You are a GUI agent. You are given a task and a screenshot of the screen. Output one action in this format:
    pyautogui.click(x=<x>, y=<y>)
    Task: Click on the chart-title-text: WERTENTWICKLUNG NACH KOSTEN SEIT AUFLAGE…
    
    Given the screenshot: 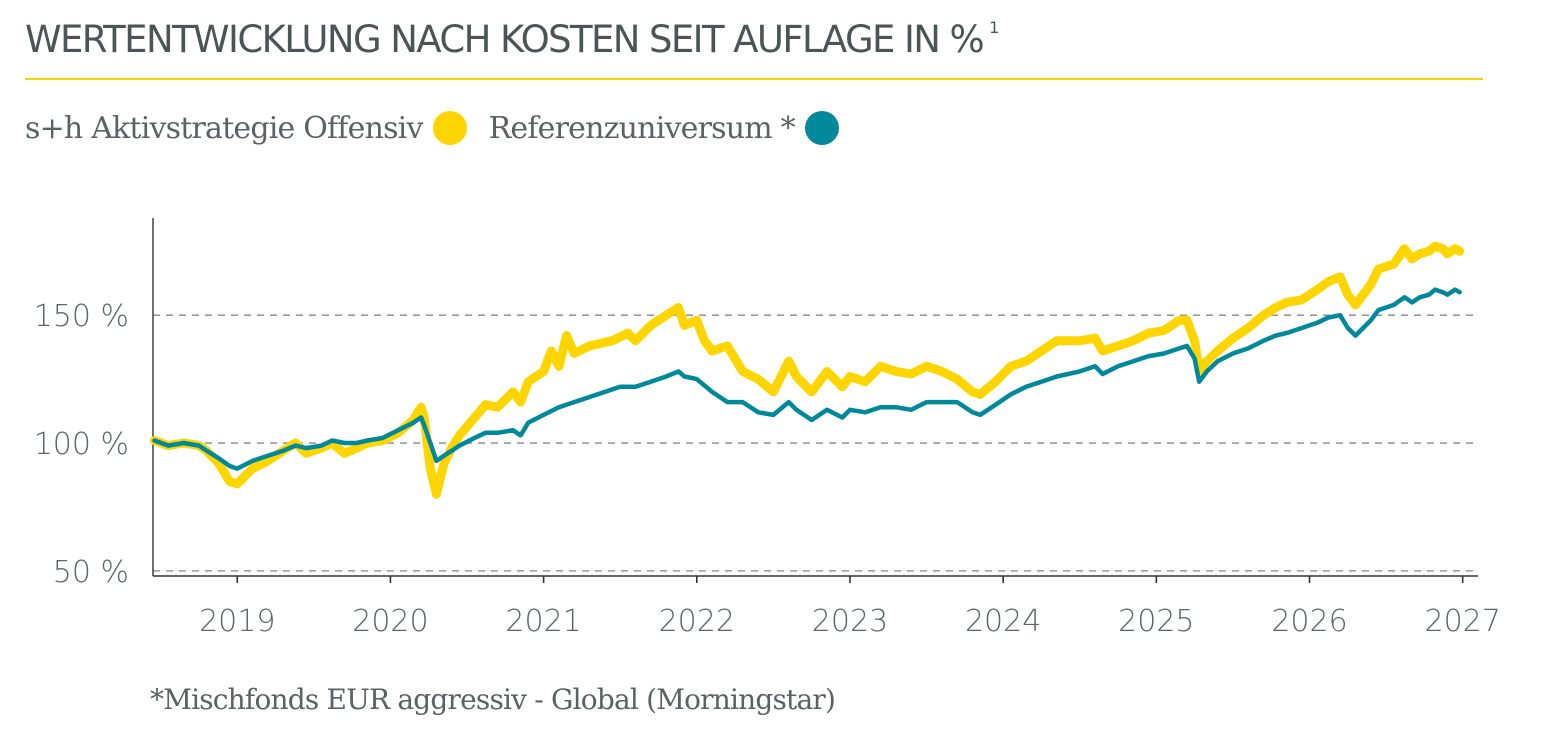 What is the action you would take?
    pyautogui.click(x=505, y=39)
    